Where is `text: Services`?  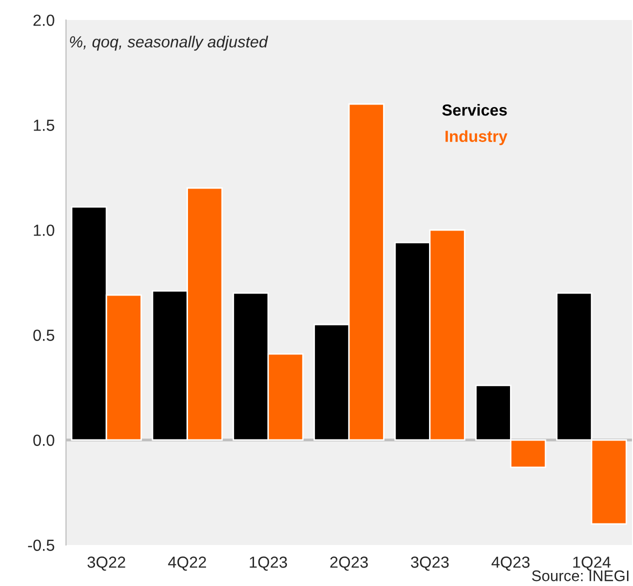
text: Services is located at coordinates (474, 110).